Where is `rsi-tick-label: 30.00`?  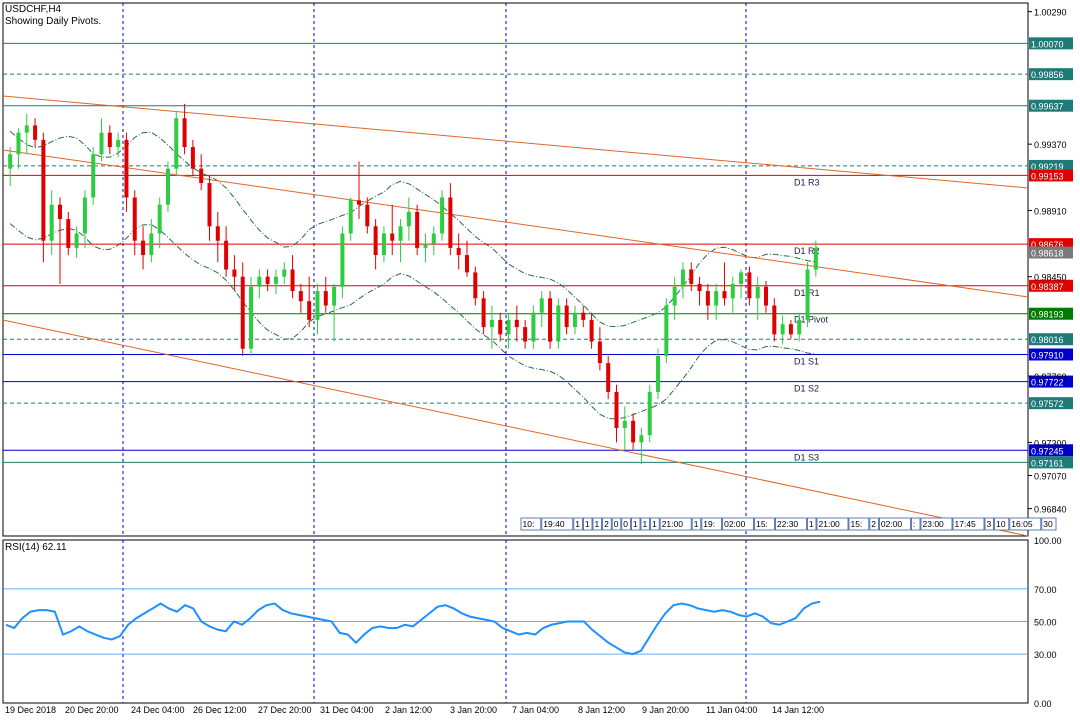 rsi-tick-label: 30.00 is located at coordinates (1045, 655).